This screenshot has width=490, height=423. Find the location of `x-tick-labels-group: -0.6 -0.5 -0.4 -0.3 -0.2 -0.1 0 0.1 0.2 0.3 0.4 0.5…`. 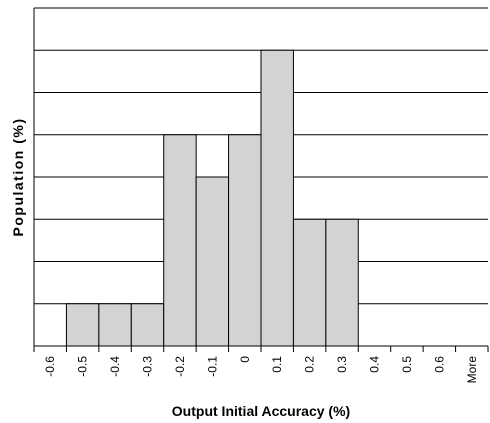

x-tick-labels-group: -0.6 -0.5 -0.4 -0.3 -0.2 -0.1 0 0.1 0.2 0.3 0.4 0.5… is located at coordinates (261, 370).